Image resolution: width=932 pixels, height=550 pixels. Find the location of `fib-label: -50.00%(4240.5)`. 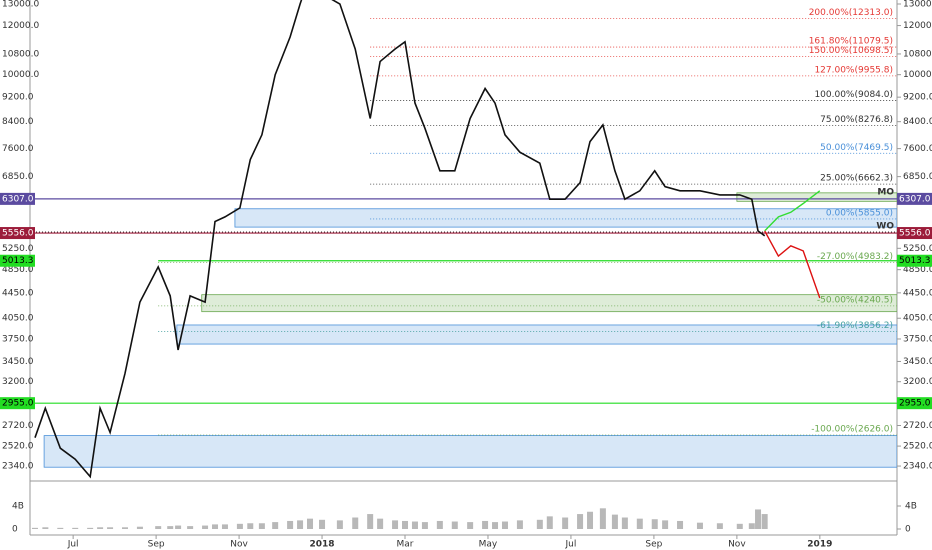

fib-label: -50.00%(4240.5) is located at coordinates (855, 300).